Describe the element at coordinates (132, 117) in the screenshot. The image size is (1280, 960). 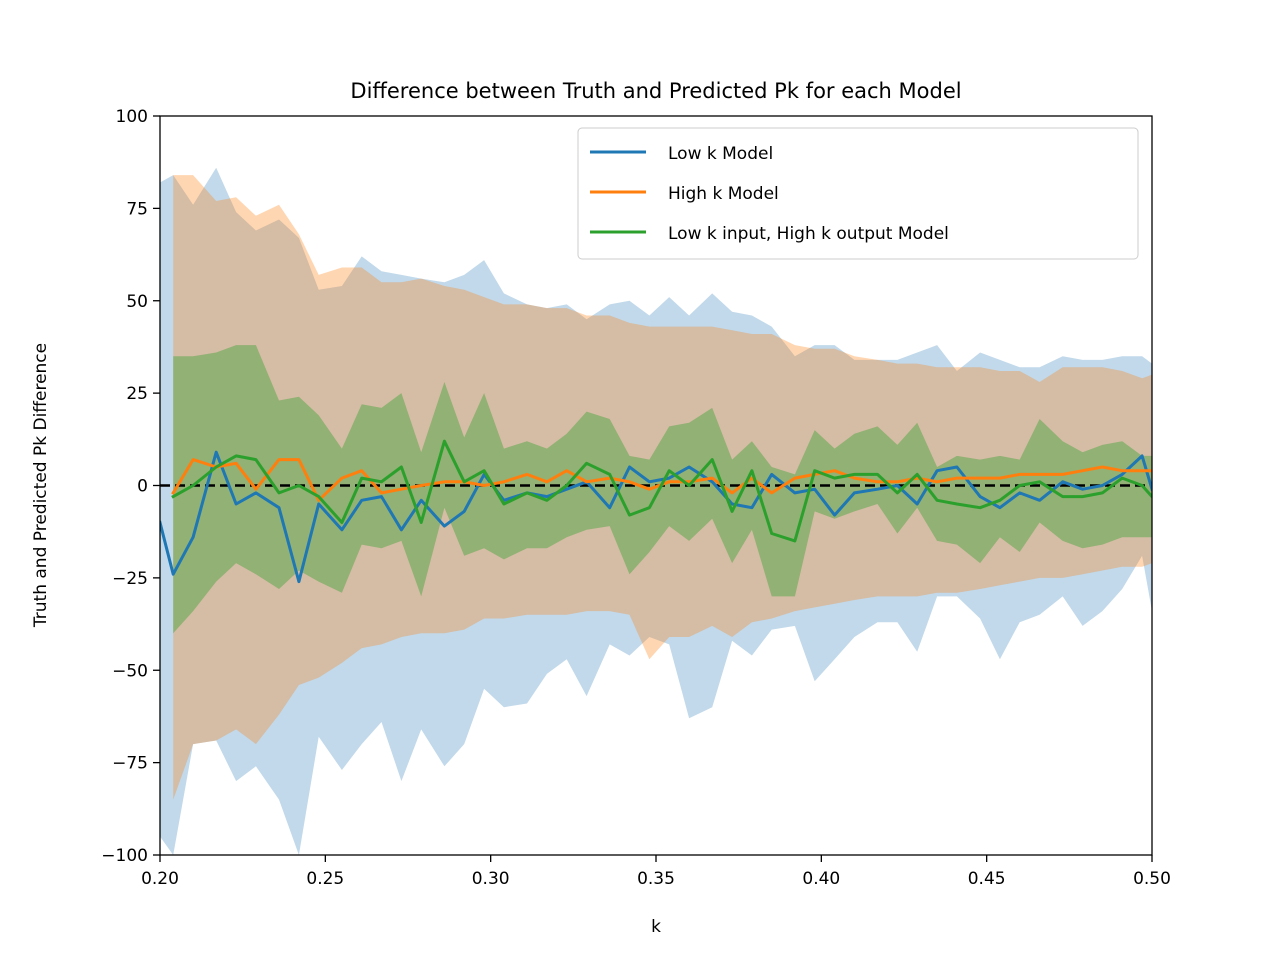
I see `y-tick-label: 100` at that location.